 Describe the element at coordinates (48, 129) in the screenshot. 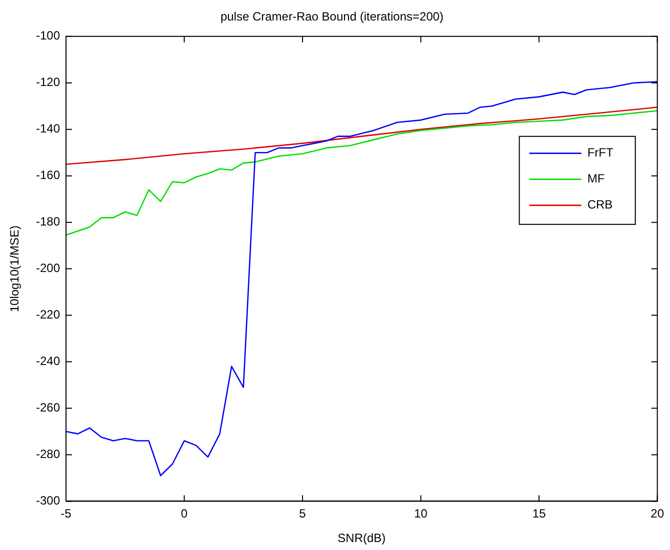

I see `y-tick-label: -140` at that location.